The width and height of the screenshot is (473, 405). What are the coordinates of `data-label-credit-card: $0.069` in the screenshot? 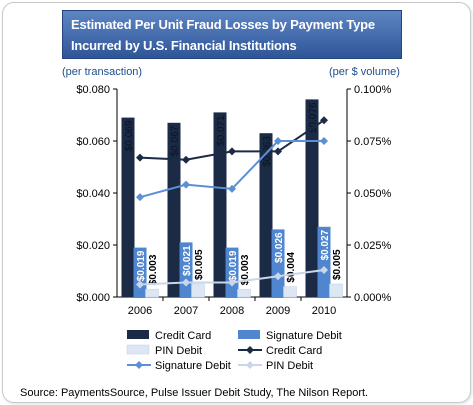 It's located at (129, 135).